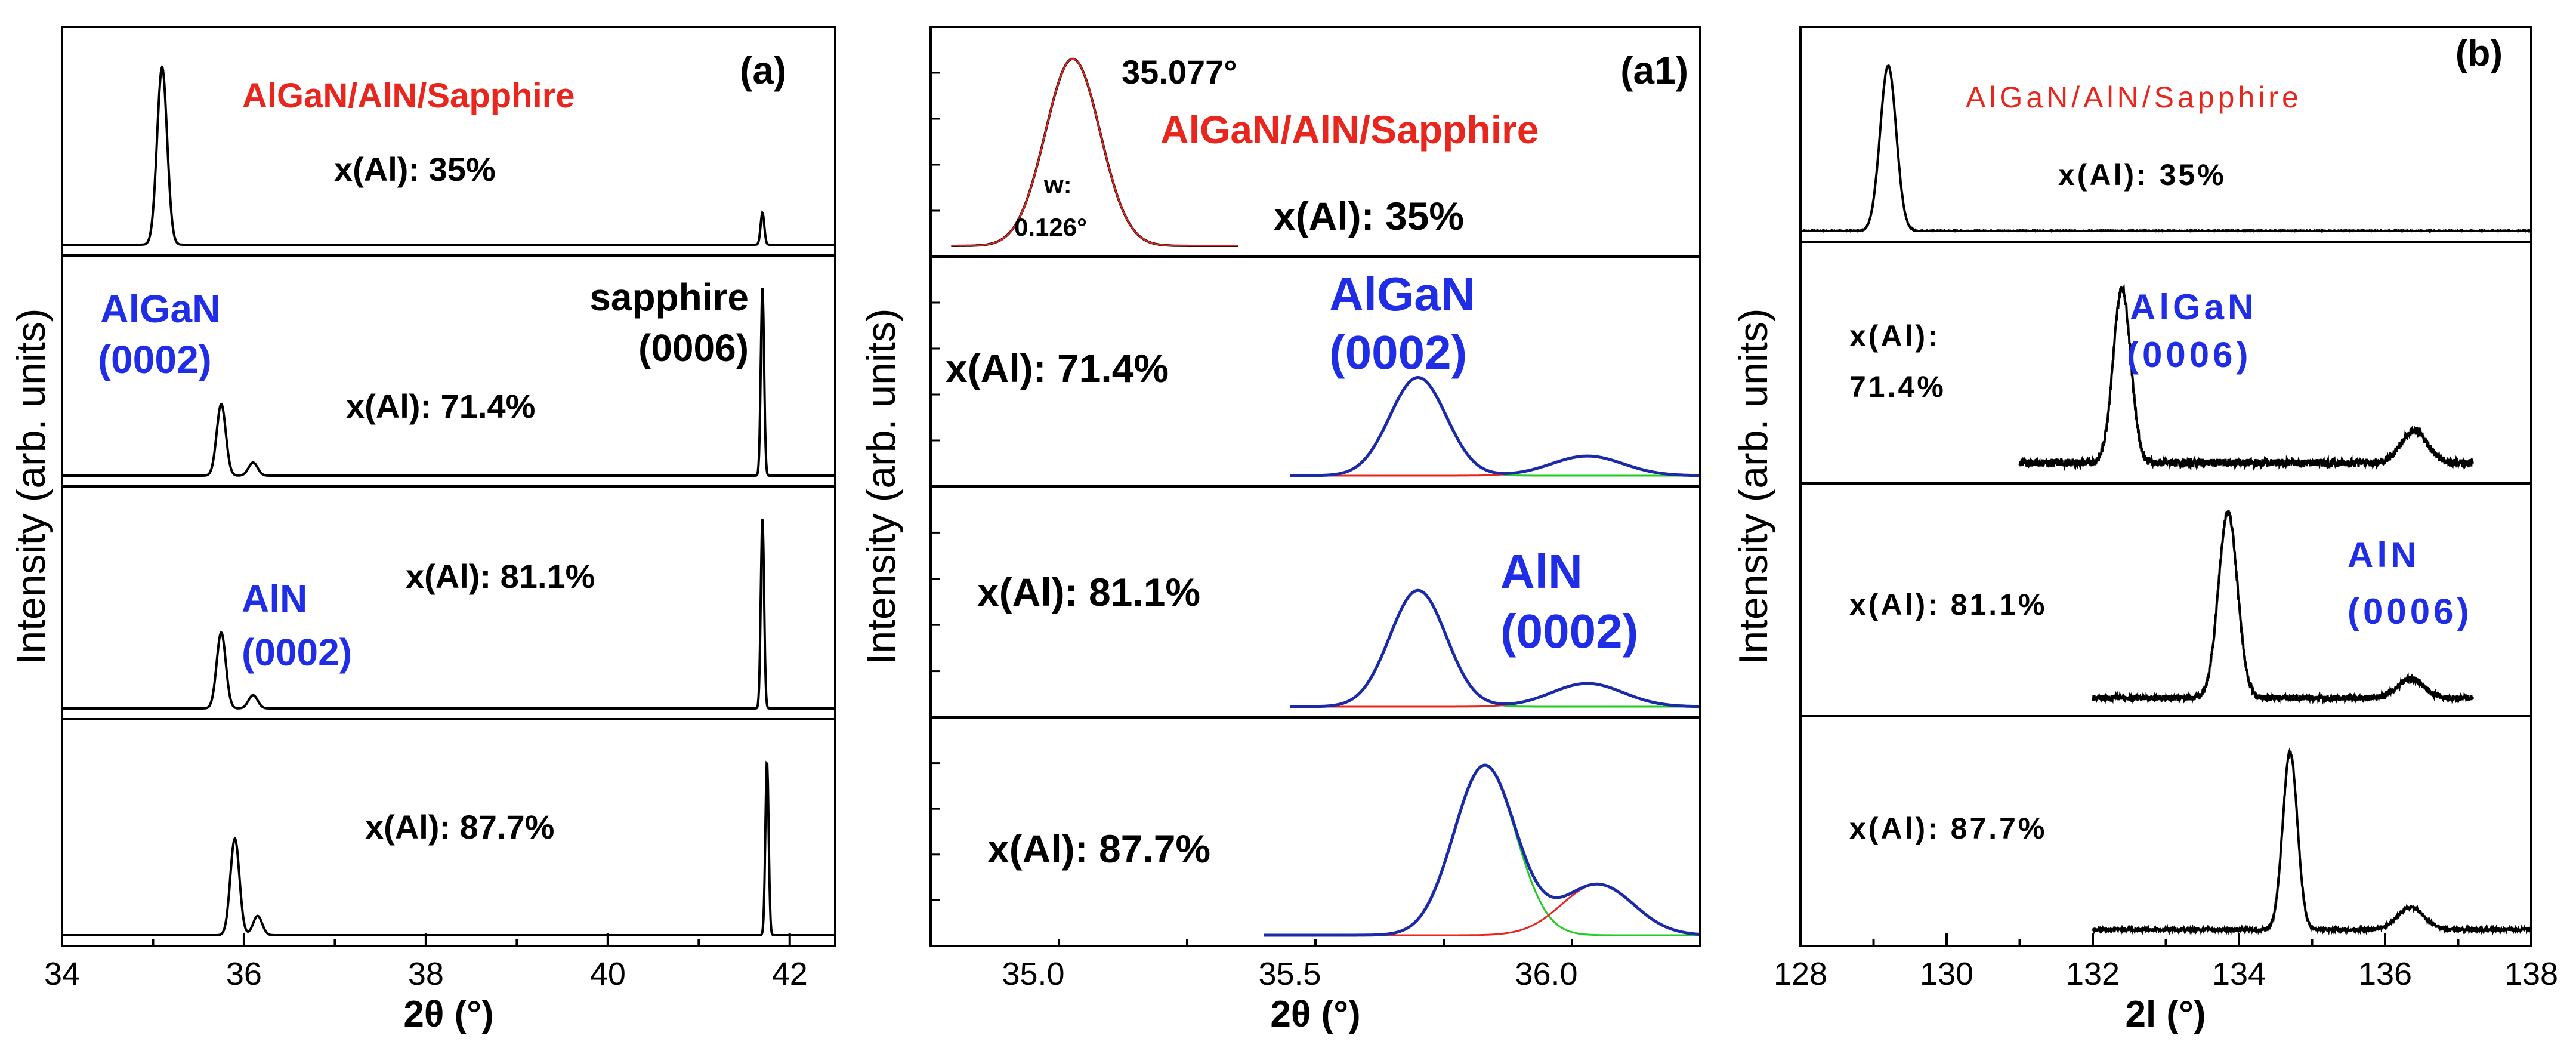 The height and width of the screenshot is (1057, 2576). I want to click on panel-b-sub2-trace, so click(2246, 377).